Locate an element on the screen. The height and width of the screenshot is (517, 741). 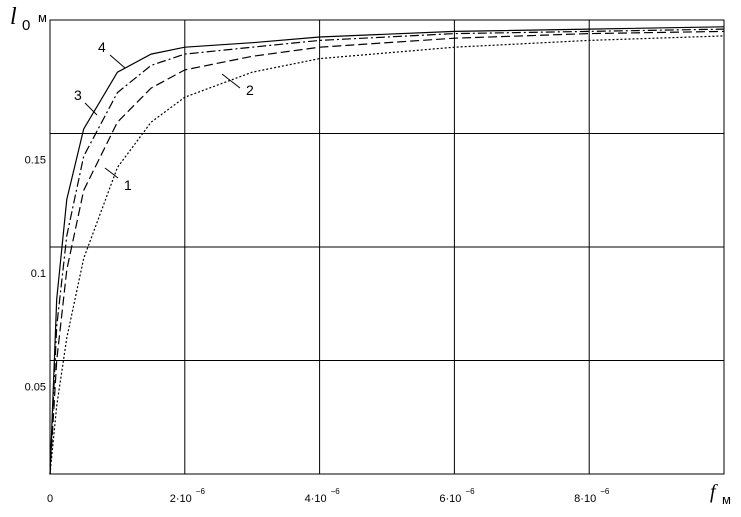
x-label-symbol: f is located at coordinates (714, 492).